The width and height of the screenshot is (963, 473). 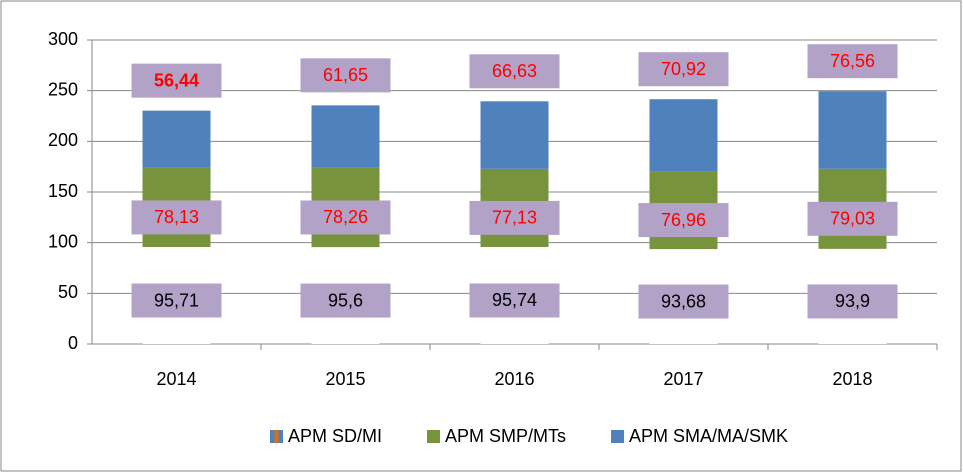 I want to click on data-label: 78,13, so click(x=176, y=217).